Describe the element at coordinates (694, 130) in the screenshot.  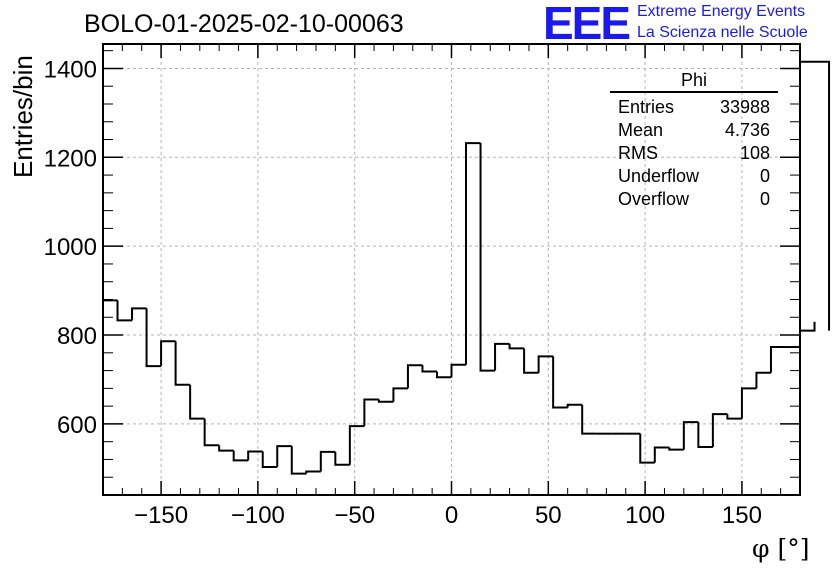
I see `stats-row-mean: Mean 4.736` at that location.